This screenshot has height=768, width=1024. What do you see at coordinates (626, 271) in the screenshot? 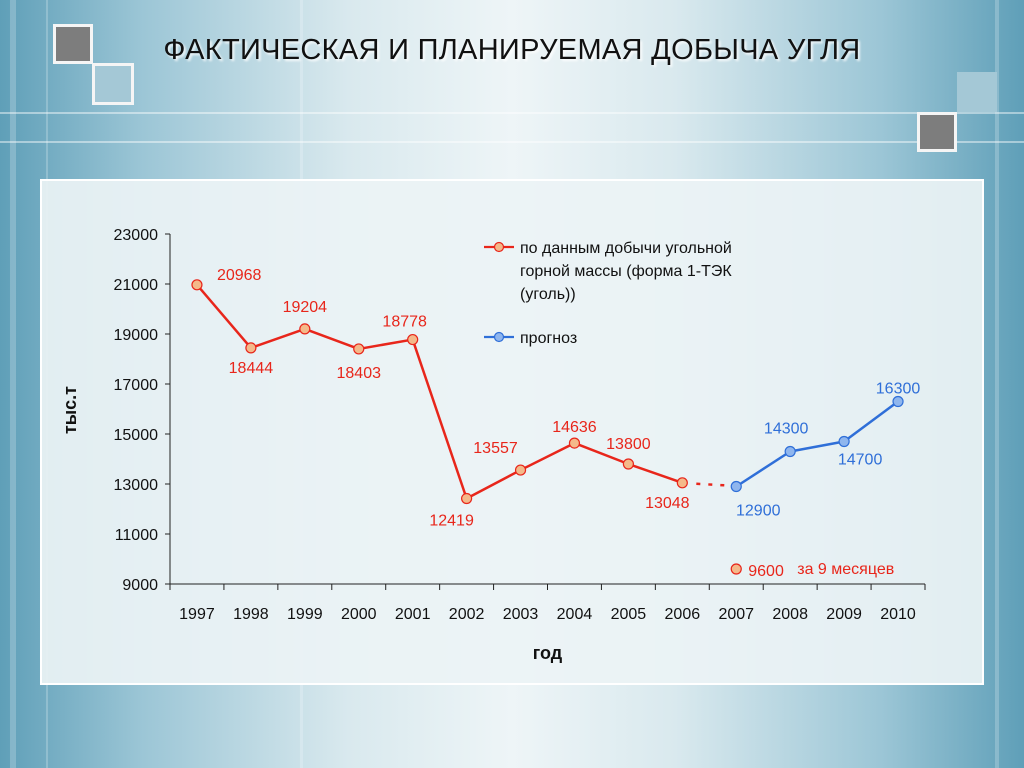
I see `legend-actual-label: горной массы (форма 1-ТЭК` at bounding box center [626, 271].